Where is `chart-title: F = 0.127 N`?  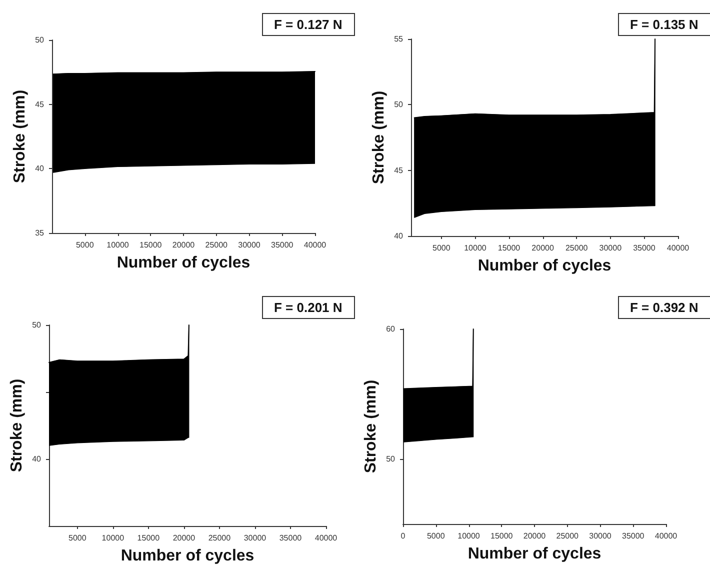 chart-title: F = 0.127 N is located at coordinates (308, 24).